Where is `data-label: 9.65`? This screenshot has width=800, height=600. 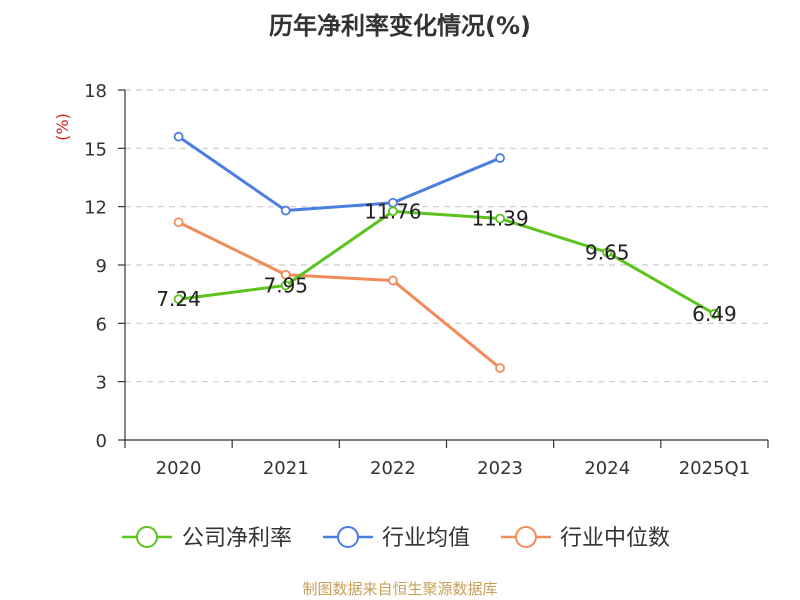
data-label: 9.65 is located at coordinates (607, 252).